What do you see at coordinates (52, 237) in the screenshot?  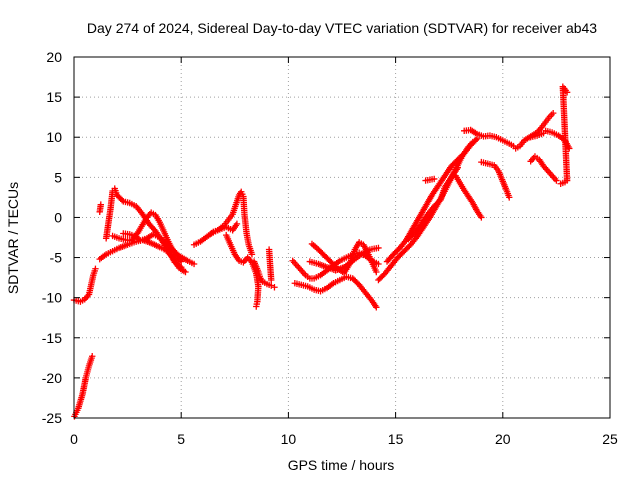 I see `y-axis-tick-labels: 20 15 10 5 0 -5 -10 -15 -20 -25` at bounding box center [52, 237].